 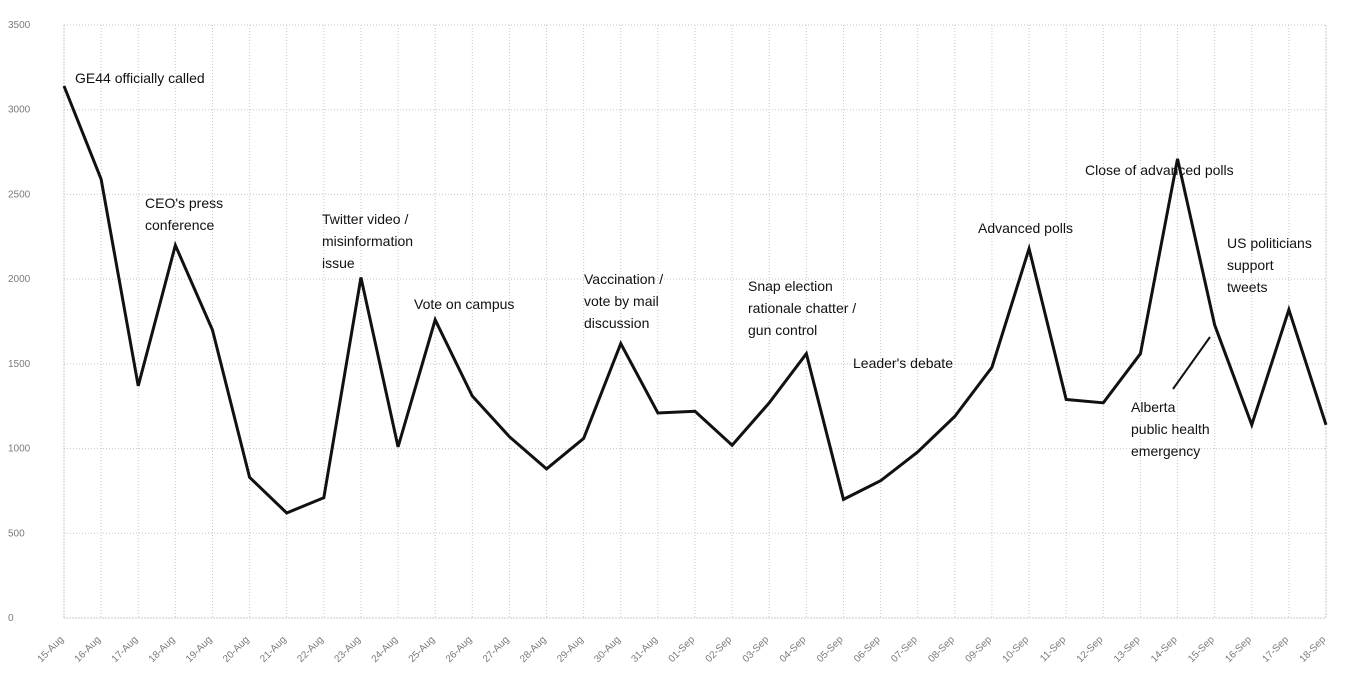 What do you see at coordinates (1025, 228) in the screenshot?
I see `annotation-label: Advanced polls` at bounding box center [1025, 228].